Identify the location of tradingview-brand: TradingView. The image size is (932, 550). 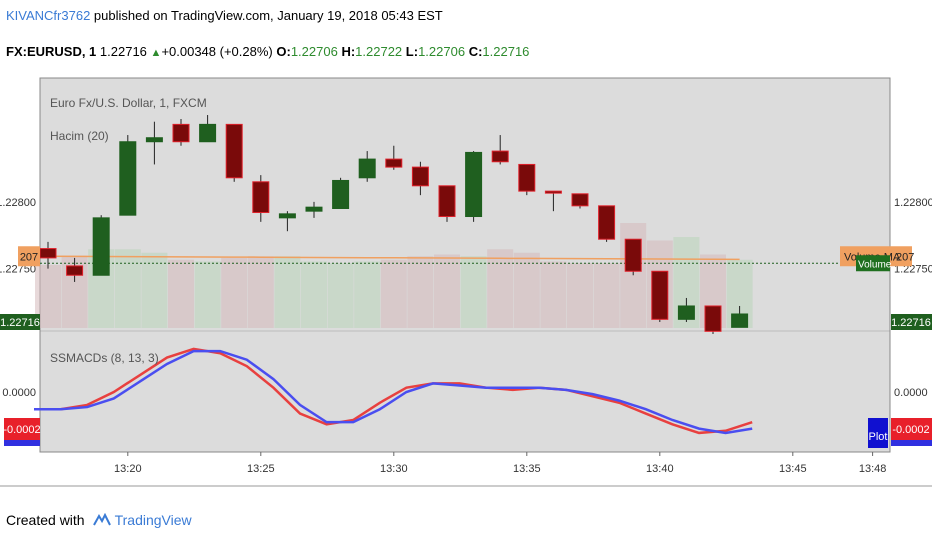
(142, 520).